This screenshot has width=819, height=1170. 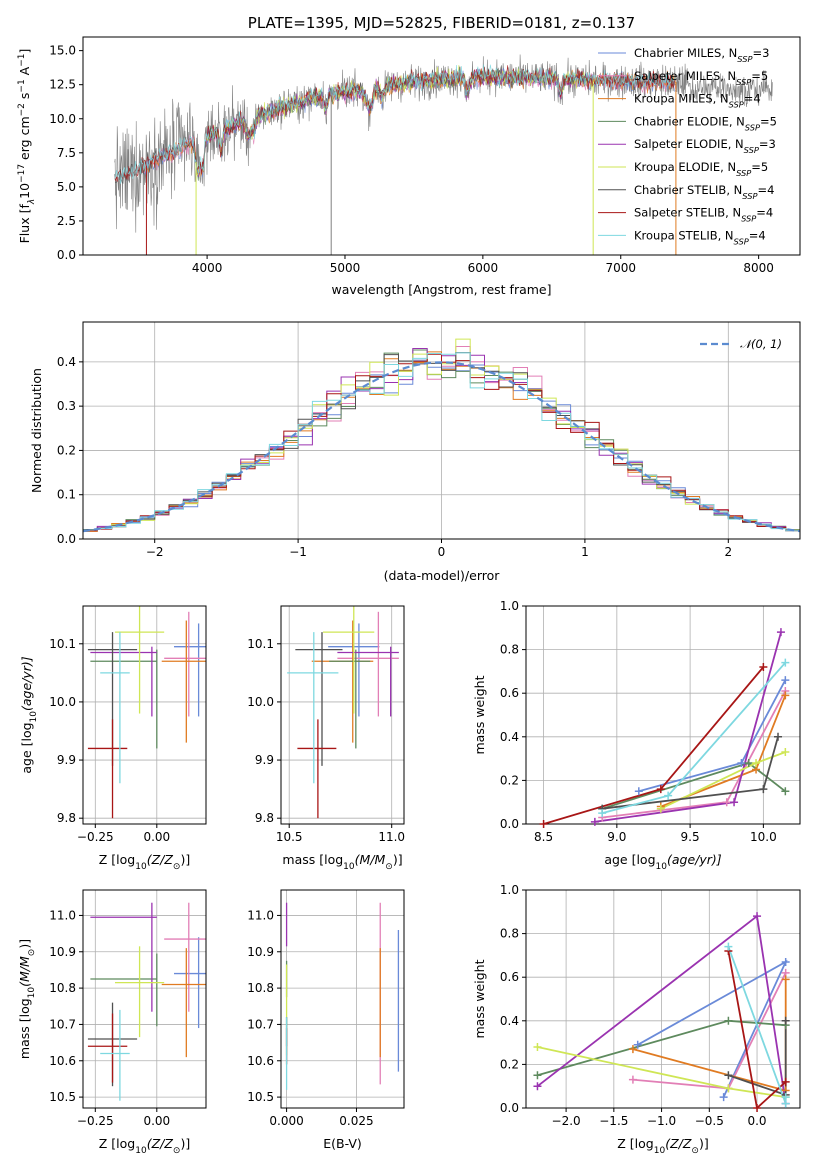 I want to click on label-part: −17, so click(x=22, y=173).